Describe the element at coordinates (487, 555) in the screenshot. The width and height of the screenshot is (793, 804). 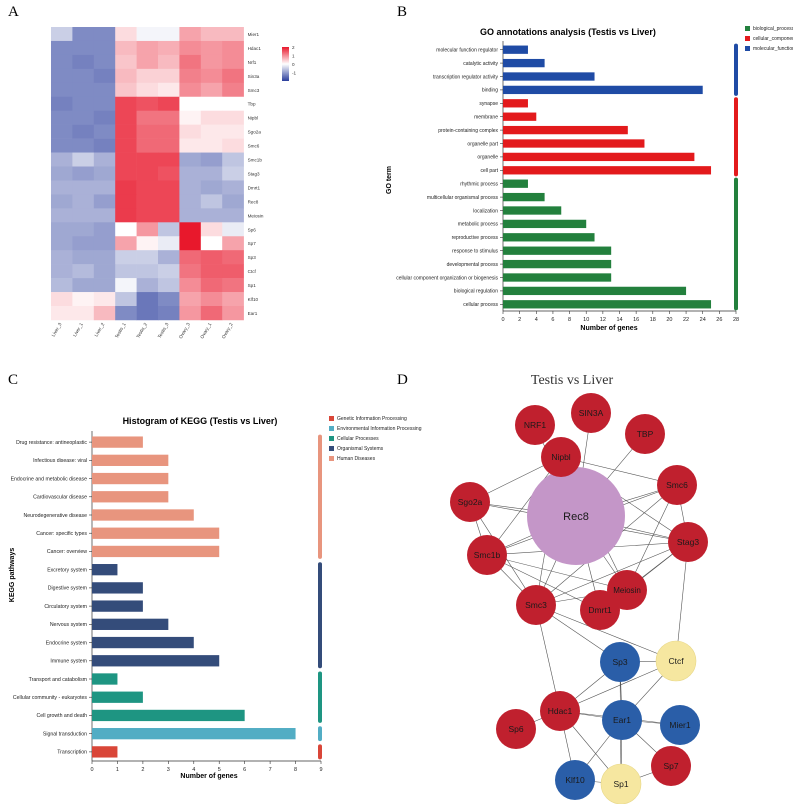
I see `network-node-label: Smc1b` at that location.